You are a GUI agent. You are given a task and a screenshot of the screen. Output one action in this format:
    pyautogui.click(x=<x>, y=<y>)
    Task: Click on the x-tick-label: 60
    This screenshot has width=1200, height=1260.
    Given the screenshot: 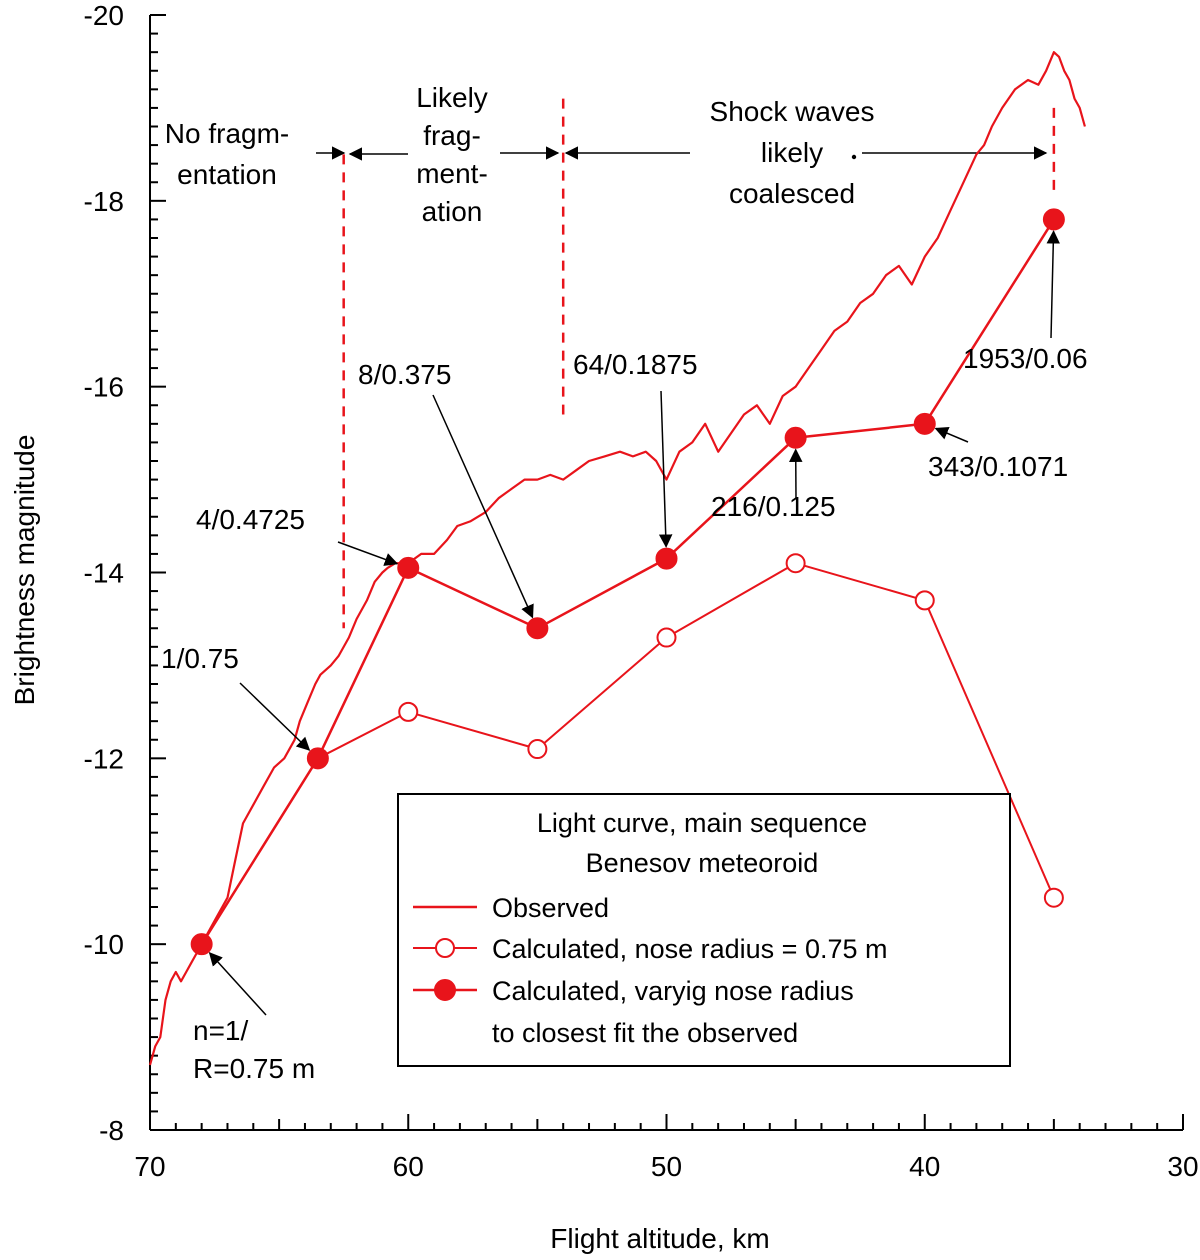 What is the action you would take?
    pyautogui.click(x=408, y=1166)
    